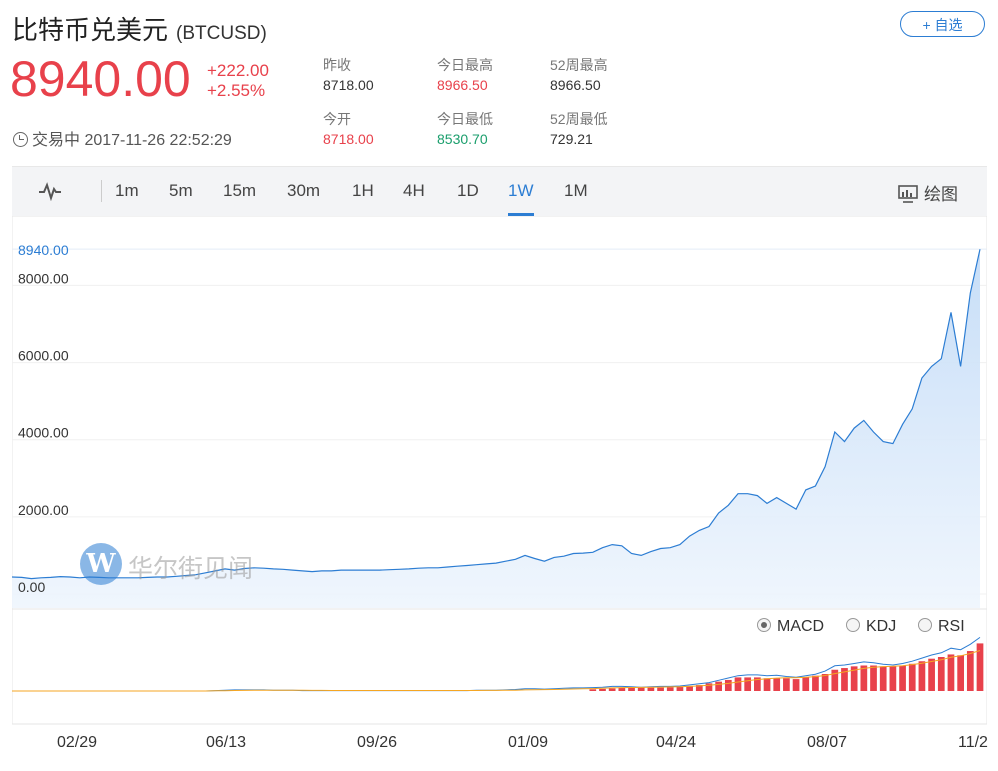  I want to click on stat-label: 昨收, so click(337, 65).